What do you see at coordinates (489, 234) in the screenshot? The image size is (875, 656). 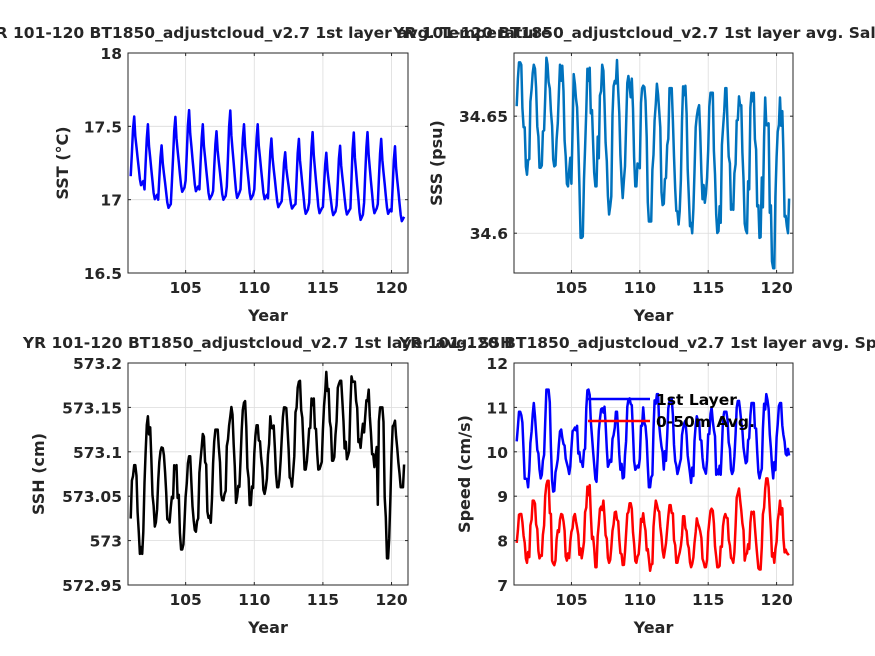 I see `y-tick-label: 34.6` at bounding box center [489, 234].